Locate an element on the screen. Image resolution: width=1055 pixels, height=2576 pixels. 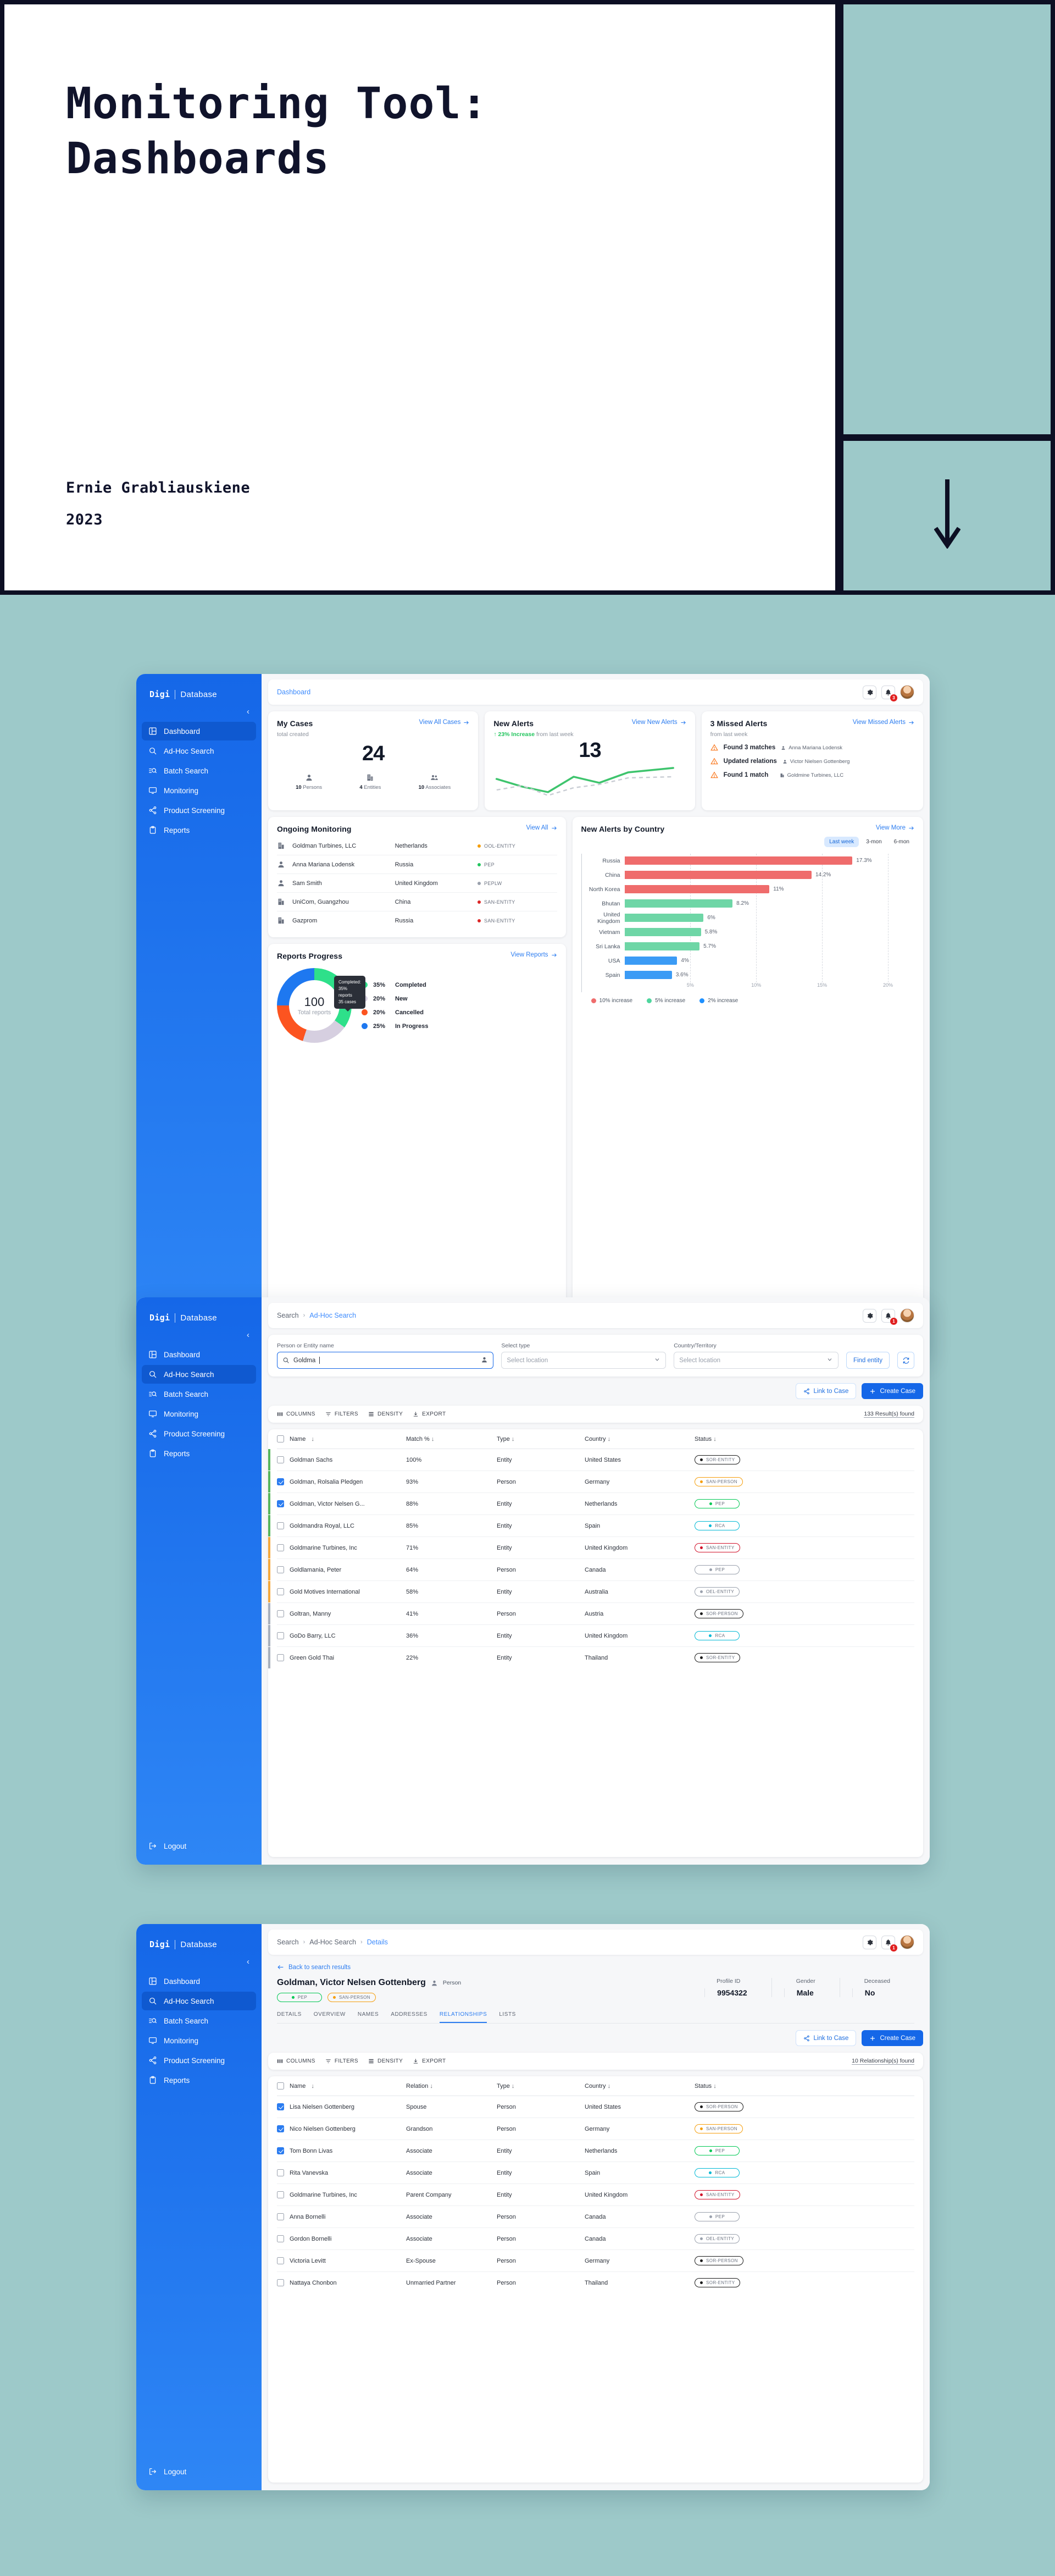
breadcrumb-current: Ad-Hoc Search is located at coordinates (333, 1315).